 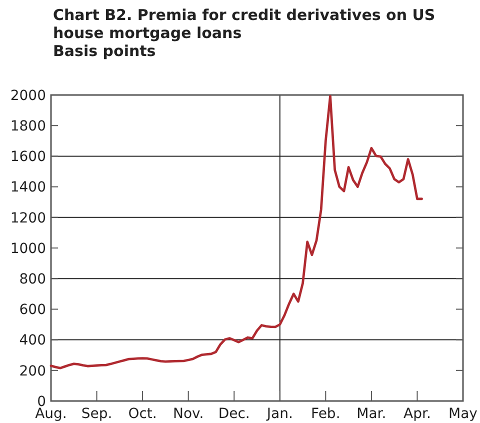 What do you see at coordinates (96, 414) in the screenshot?
I see `x-tick-label: Sep.` at bounding box center [96, 414].